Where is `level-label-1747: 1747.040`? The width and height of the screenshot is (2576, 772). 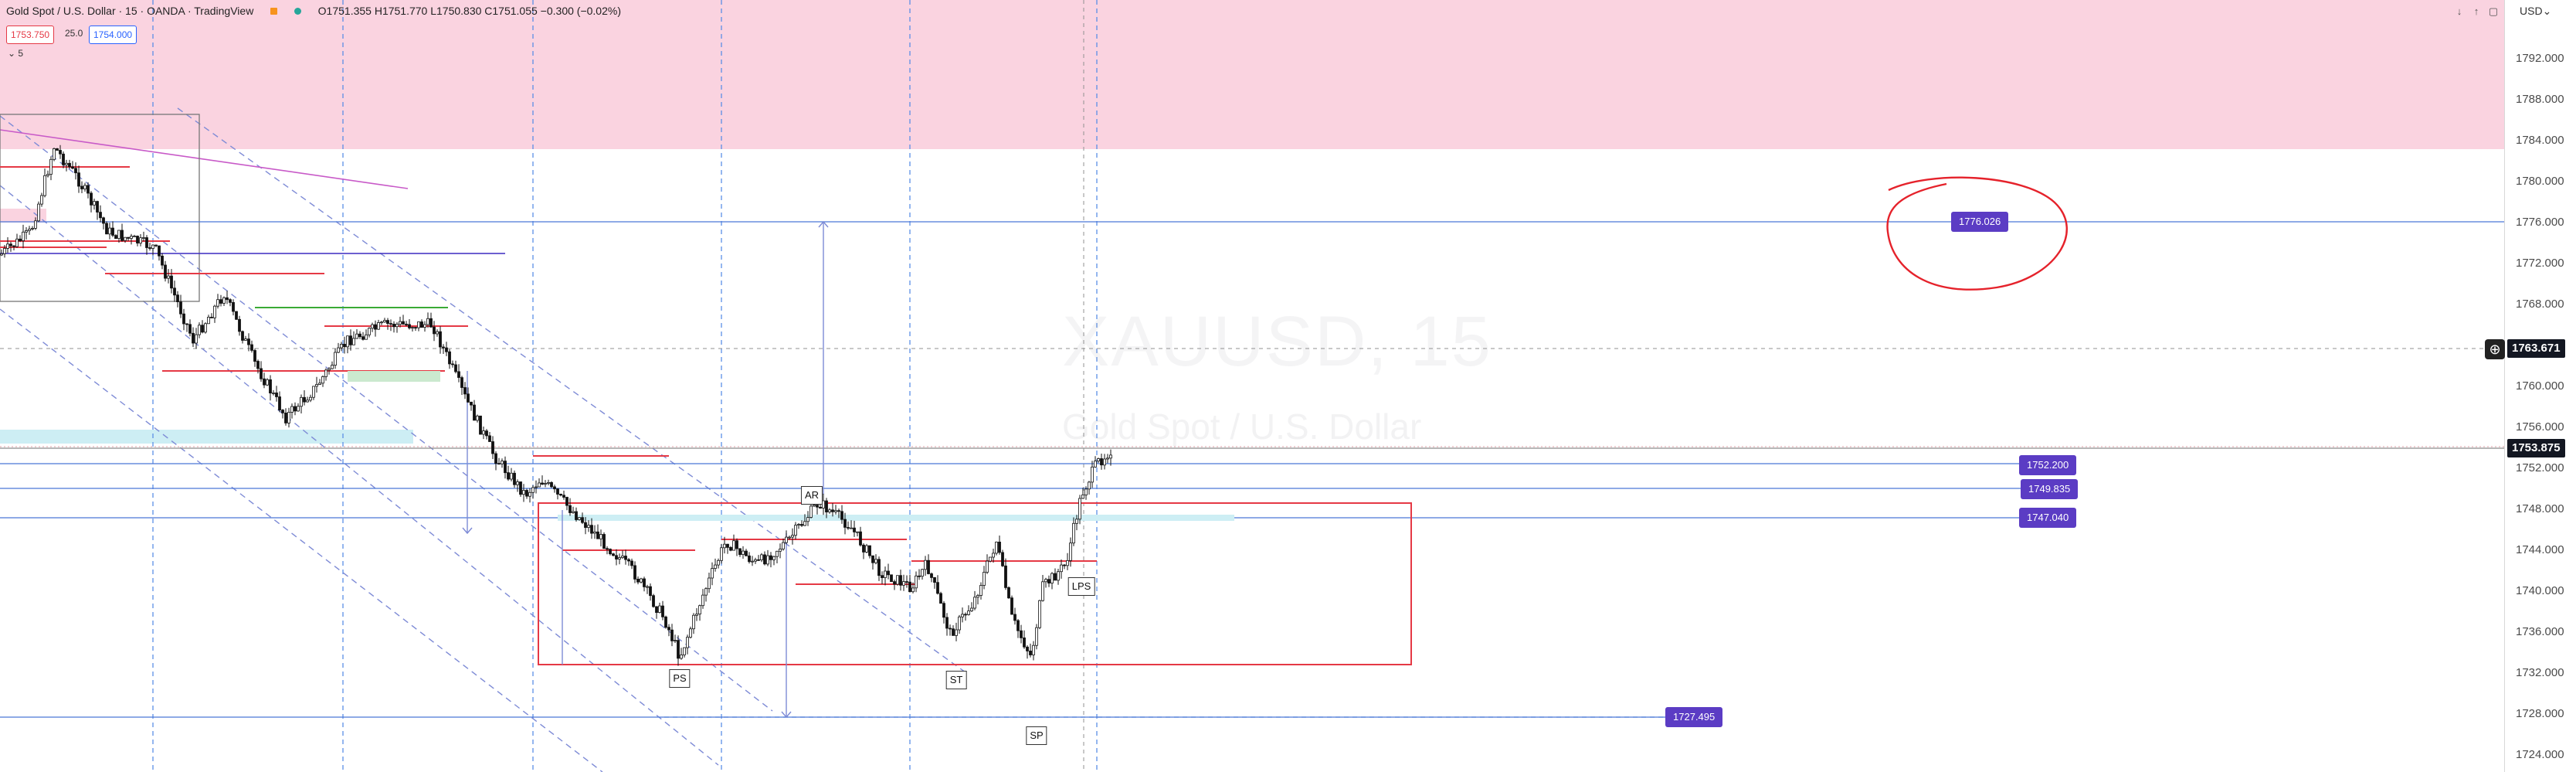
level-label-1747: 1747.040 is located at coordinates (2048, 518).